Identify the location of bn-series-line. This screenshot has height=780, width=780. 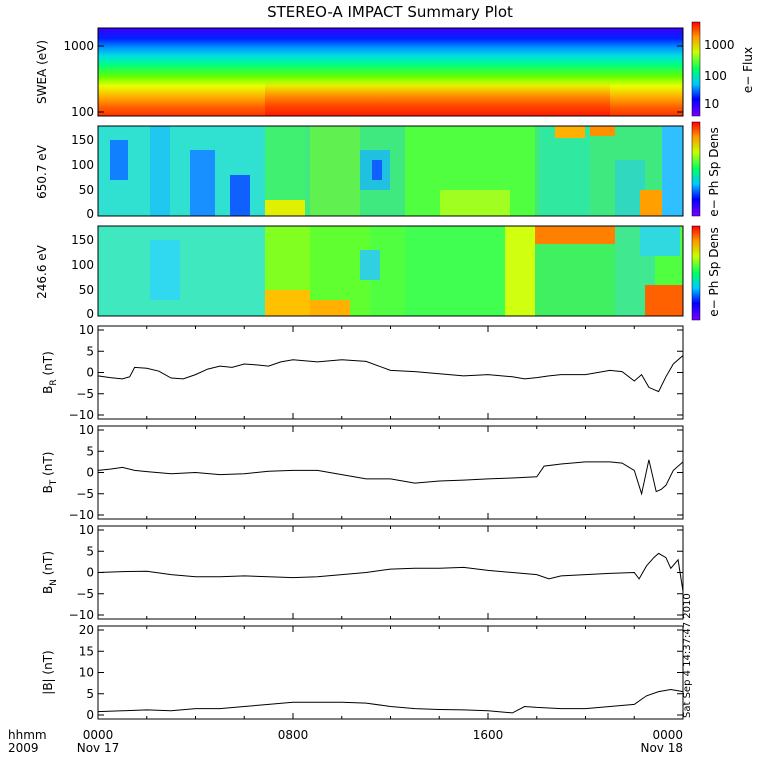
(390, 572).